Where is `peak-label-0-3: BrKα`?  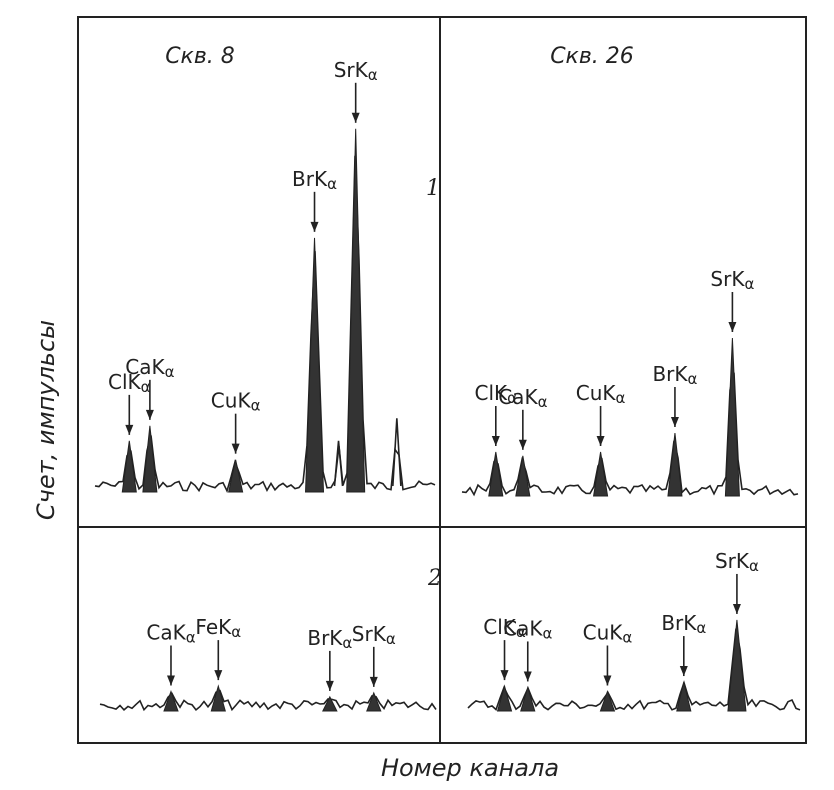 peak-label-0-3: BrKα is located at coordinates (314, 180).